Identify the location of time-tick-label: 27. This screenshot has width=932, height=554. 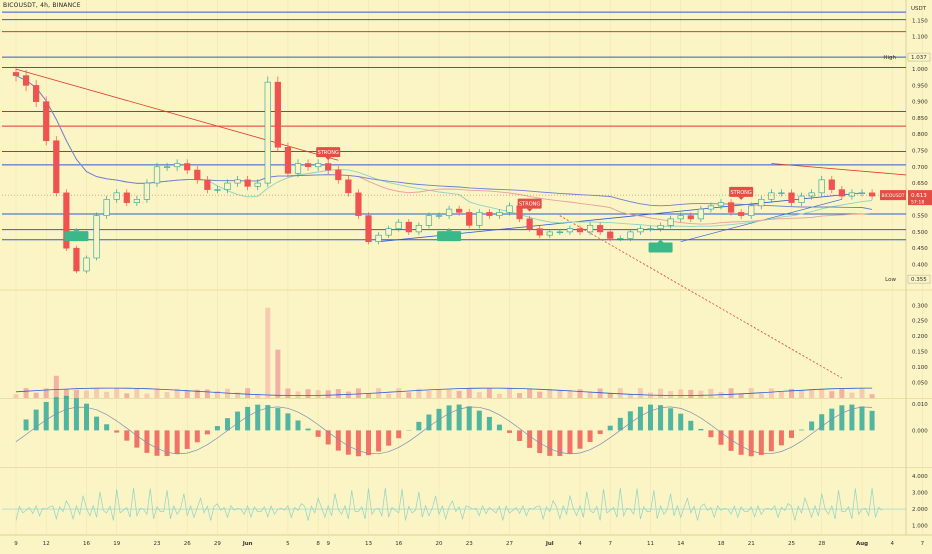
(509, 544).